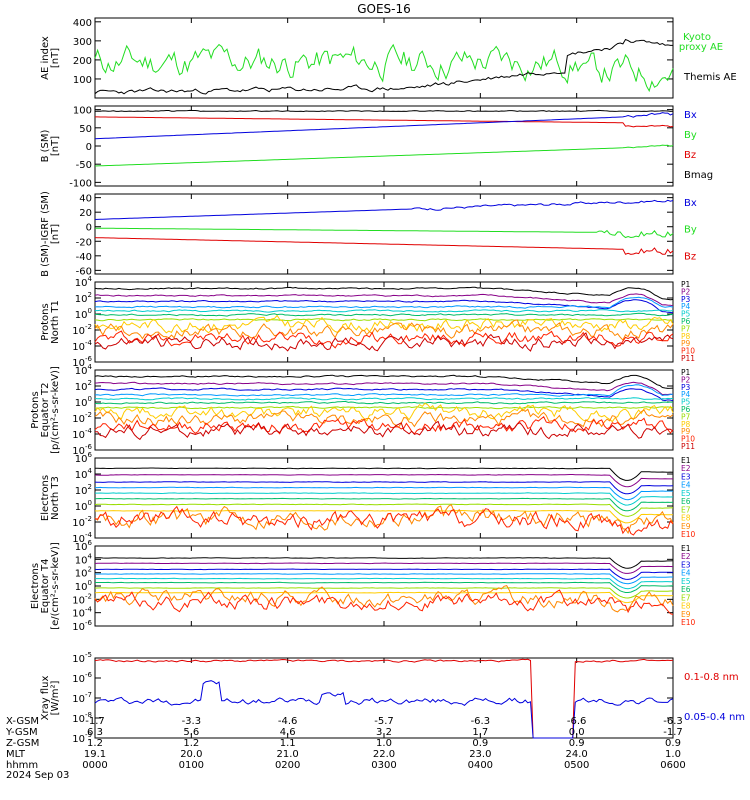  I want to click on x-row-value: -5.7, so click(384, 721).